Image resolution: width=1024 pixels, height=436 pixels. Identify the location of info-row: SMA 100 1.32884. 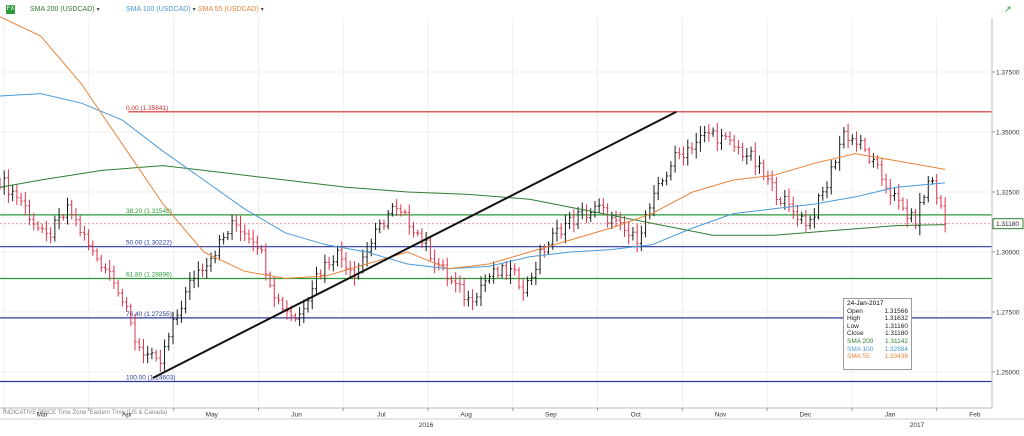
(877, 350).